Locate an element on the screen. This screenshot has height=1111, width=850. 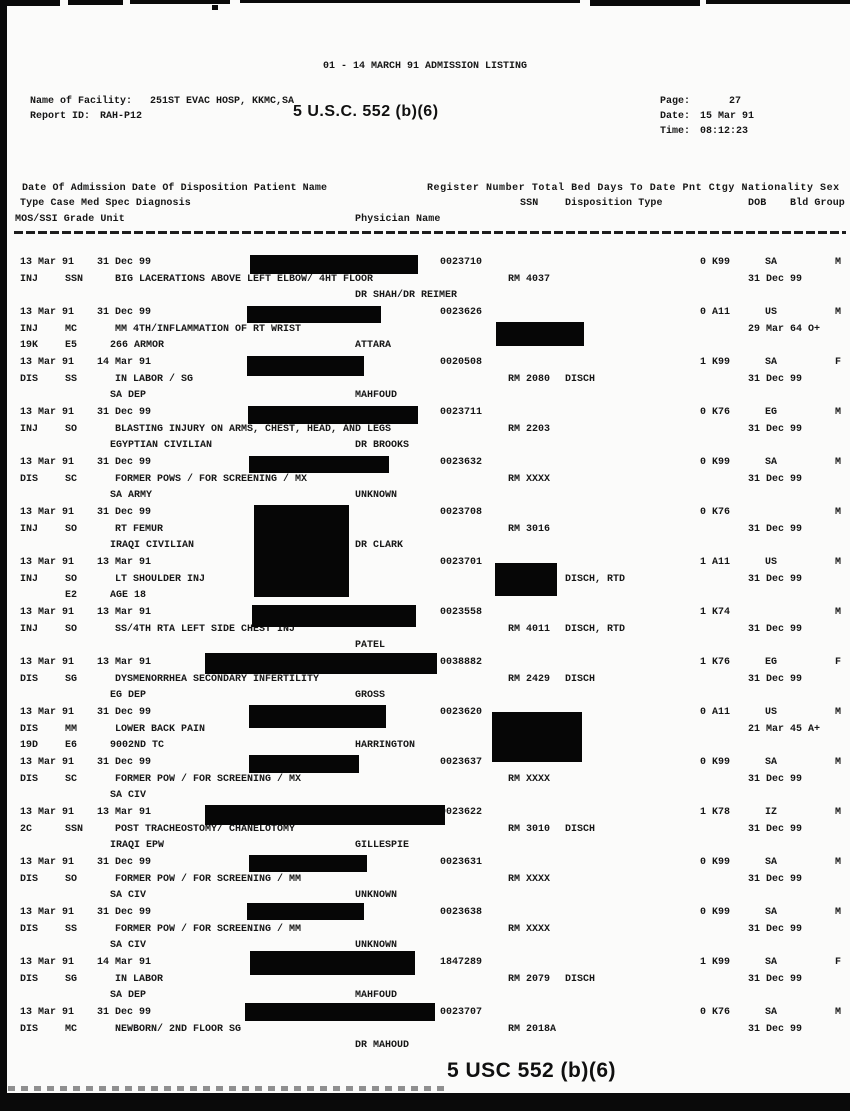
field-phys: GROSS is located at coordinates (370, 695).